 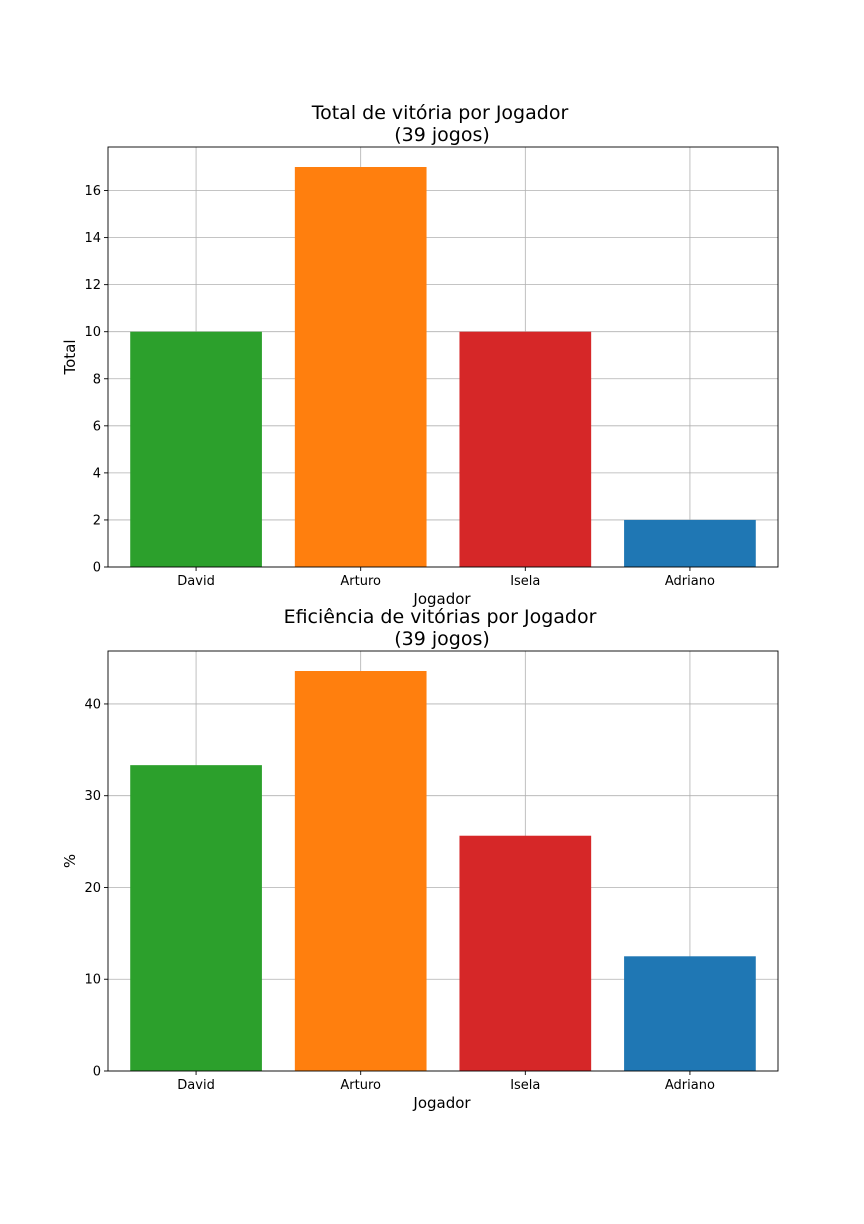 What do you see at coordinates (92, 888) in the screenshot?
I see `y-tick-label: 20` at bounding box center [92, 888].